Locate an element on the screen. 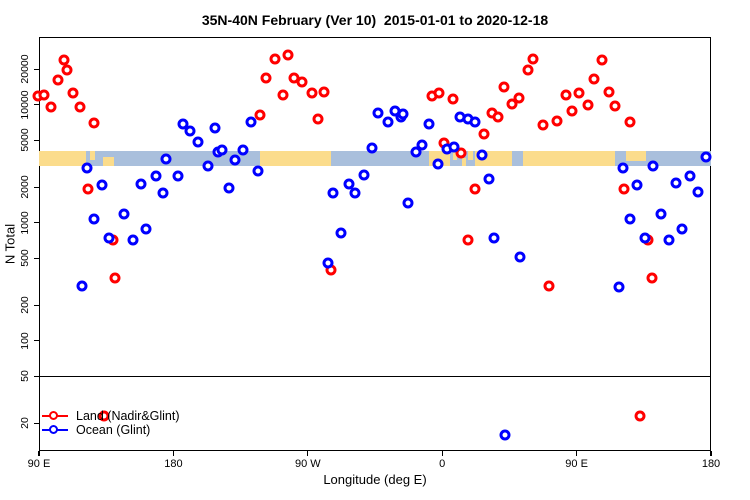  x-axis-label: Longitude (deg E) is located at coordinates (375, 479).